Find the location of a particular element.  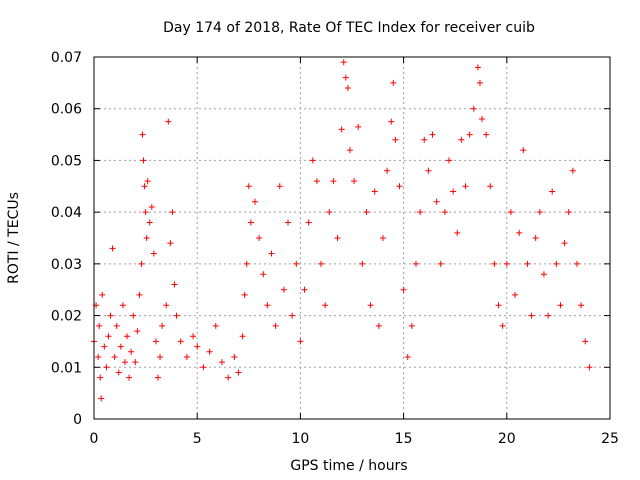

x-tick-label: 5 is located at coordinates (197, 439).